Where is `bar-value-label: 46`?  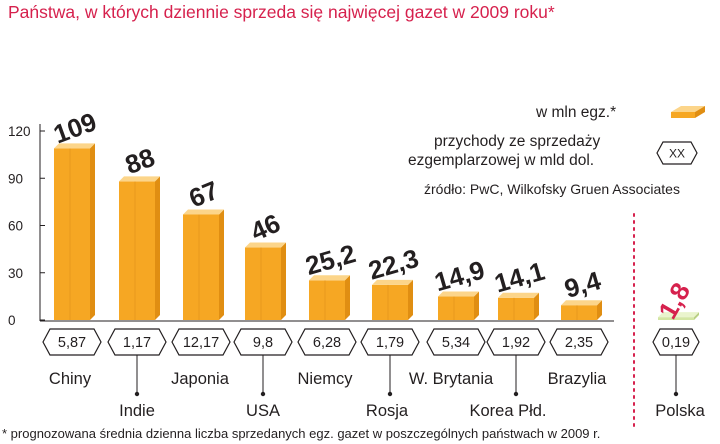
bar-value-label: 46 is located at coordinates (265, 227).